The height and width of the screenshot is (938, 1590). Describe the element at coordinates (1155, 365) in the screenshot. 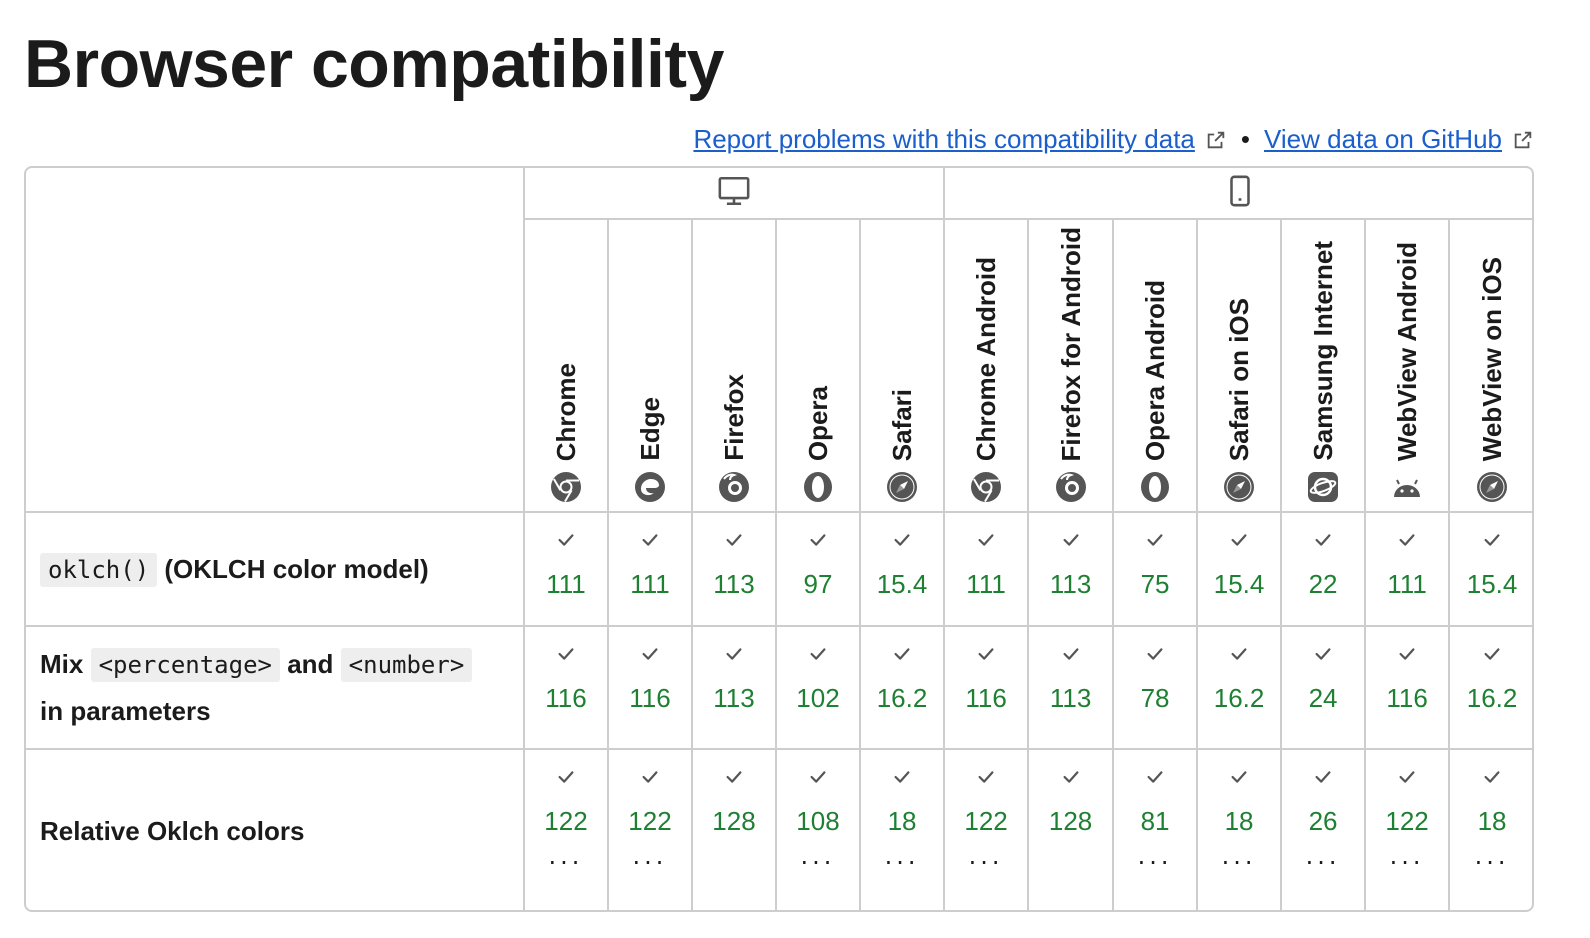

I see `browser-header-opera-android: Opera Android` at that location.